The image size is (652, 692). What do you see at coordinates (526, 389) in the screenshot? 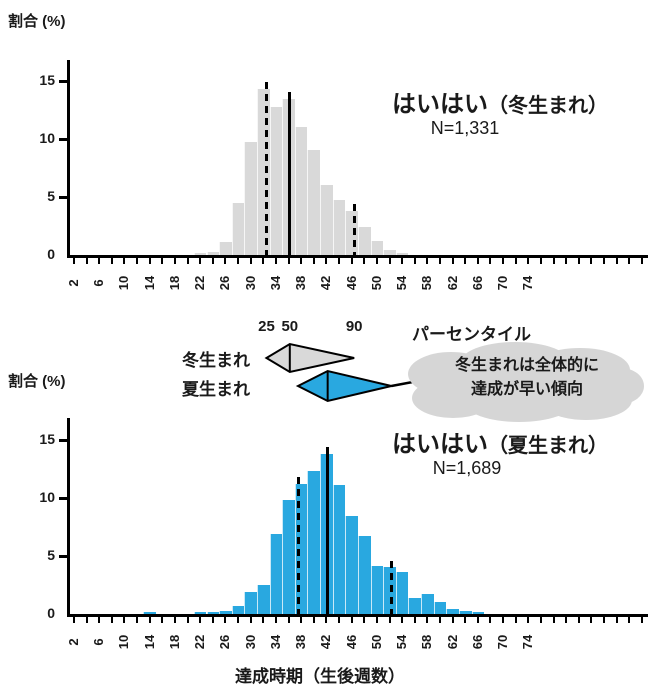
I see `callout-text-line2: 達成が早い傾向` at bounding box center [526, 389].